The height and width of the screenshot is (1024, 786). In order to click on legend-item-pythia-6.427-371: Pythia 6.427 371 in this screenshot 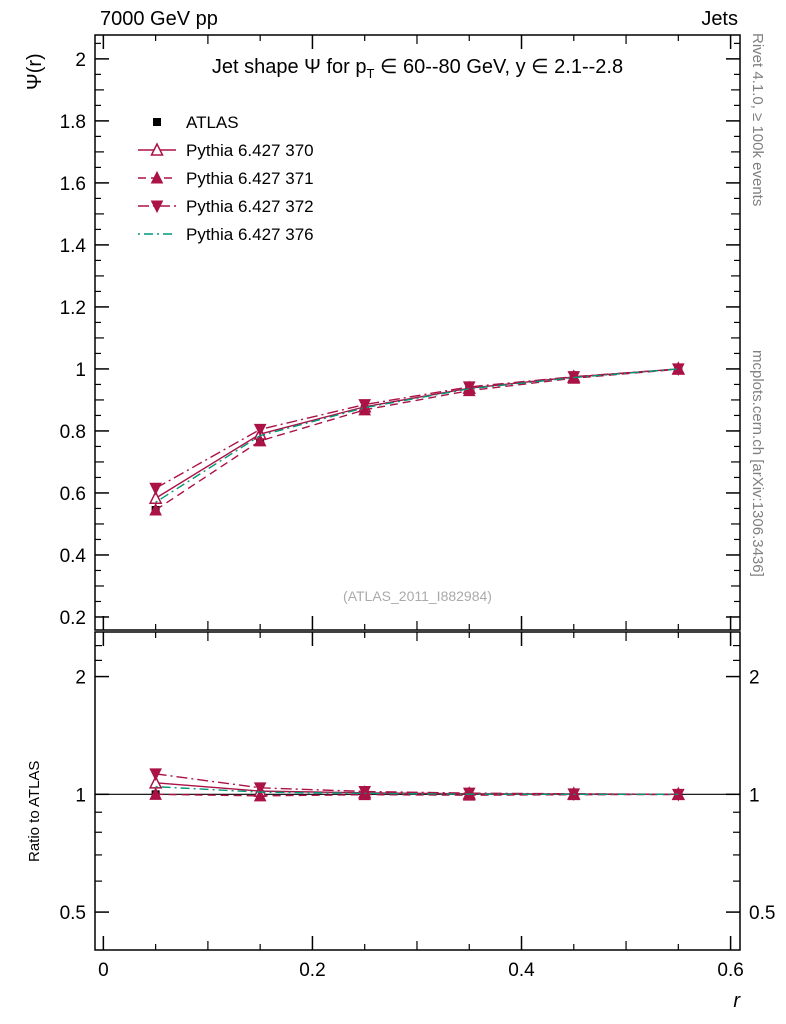, I will do `click(226, 178)`.